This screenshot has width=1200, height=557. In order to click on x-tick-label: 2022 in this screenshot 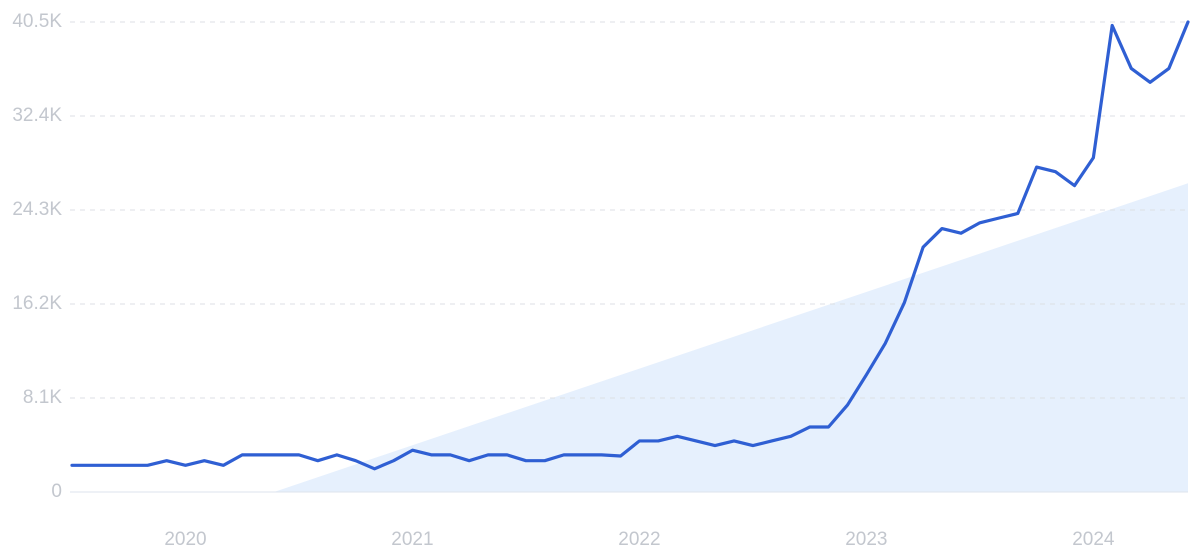, I will do `click(639, 539)`.